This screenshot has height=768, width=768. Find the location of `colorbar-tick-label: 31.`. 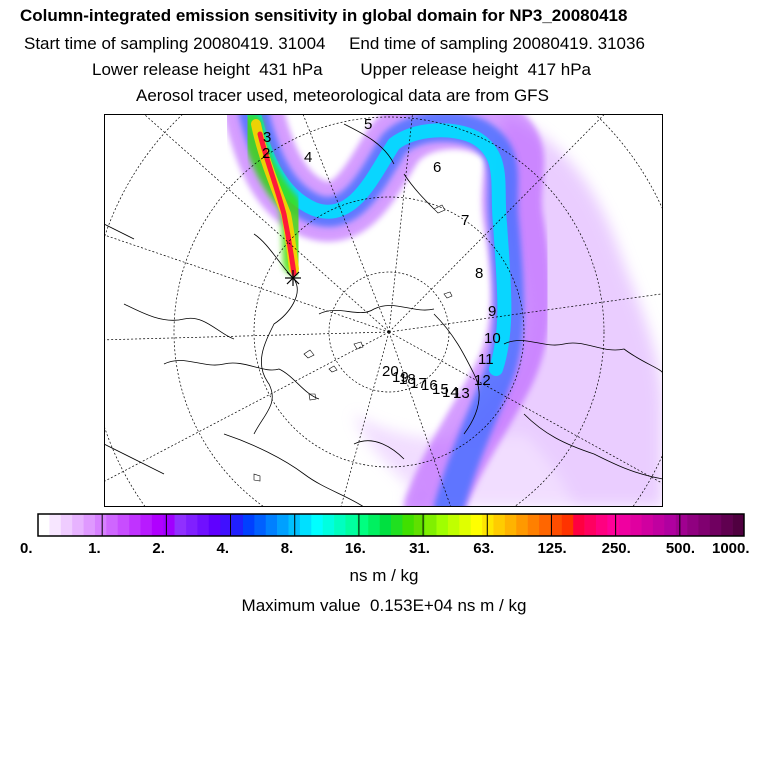

colorbar-tick-label: 31. is located at coordinates (419, 548).